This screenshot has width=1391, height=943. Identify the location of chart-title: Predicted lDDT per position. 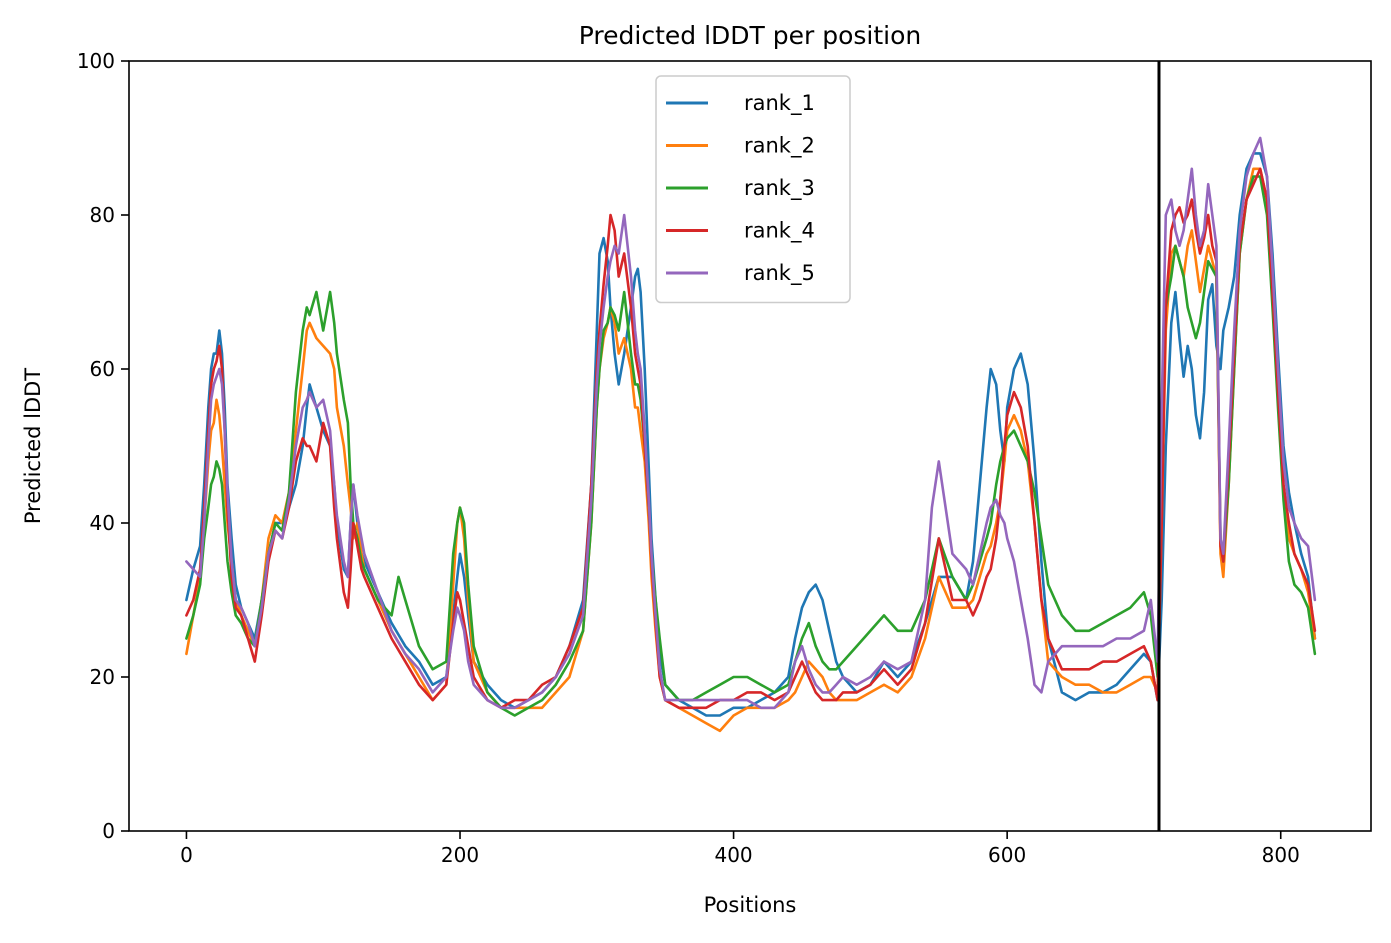
(750, 35).